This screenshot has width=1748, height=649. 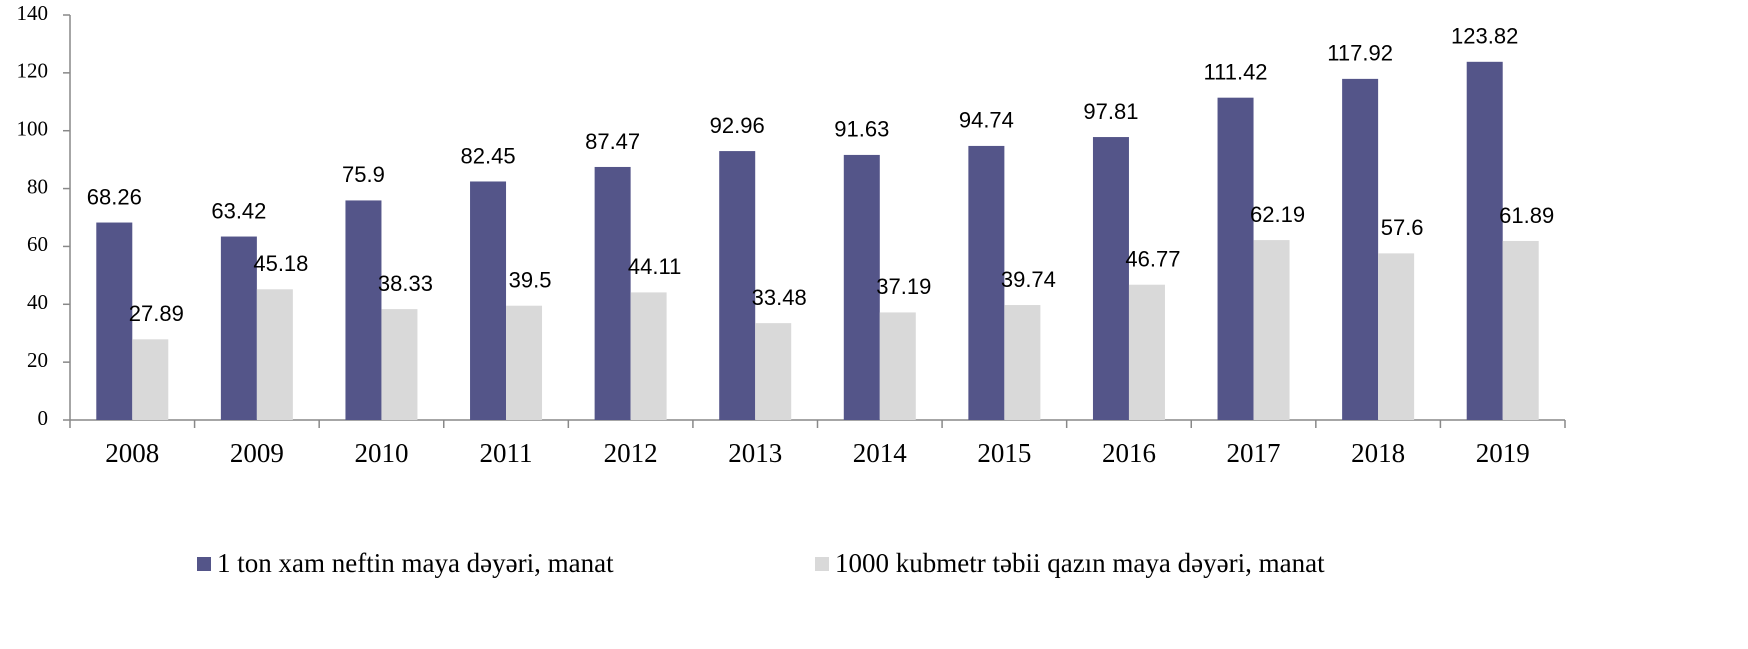 What do you see at coordinates (1110, 111) in the screenshot?
I see `value-label: 97.81` at bounding box center [1110, 111].